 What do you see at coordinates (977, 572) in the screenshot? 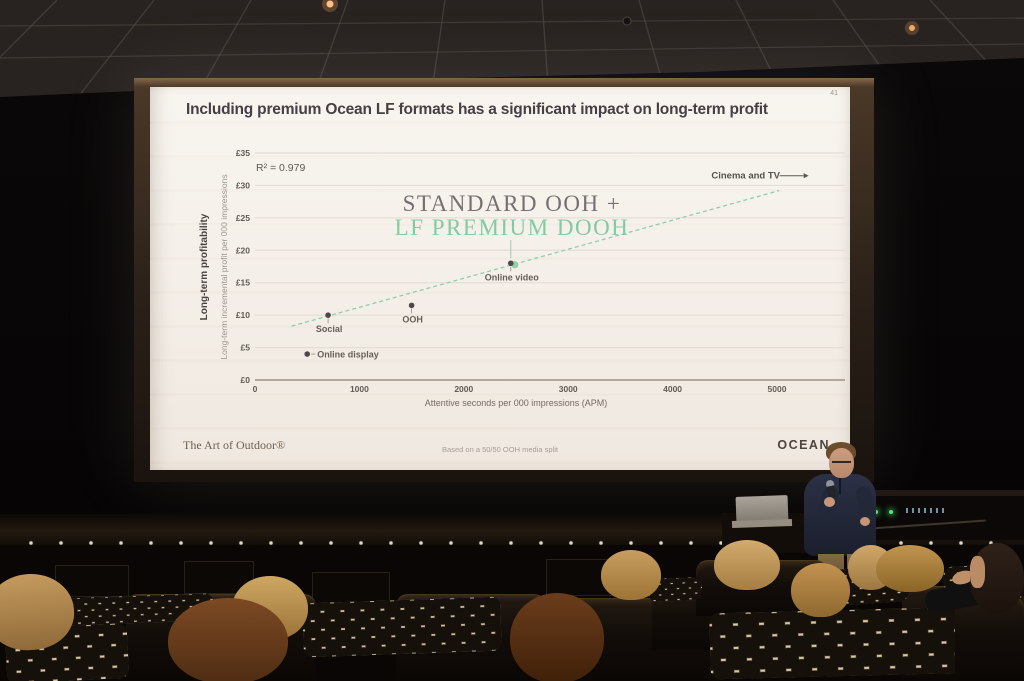
I see `audience-face-profile` at bounding box center [977, 572].